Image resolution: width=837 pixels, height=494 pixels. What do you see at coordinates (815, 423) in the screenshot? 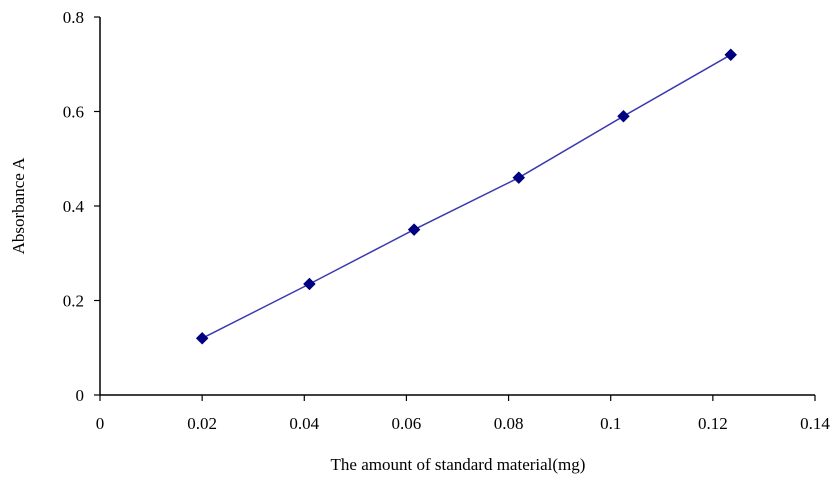
I see `x-tick-label: 0.14` at bounding box center [815, 423].